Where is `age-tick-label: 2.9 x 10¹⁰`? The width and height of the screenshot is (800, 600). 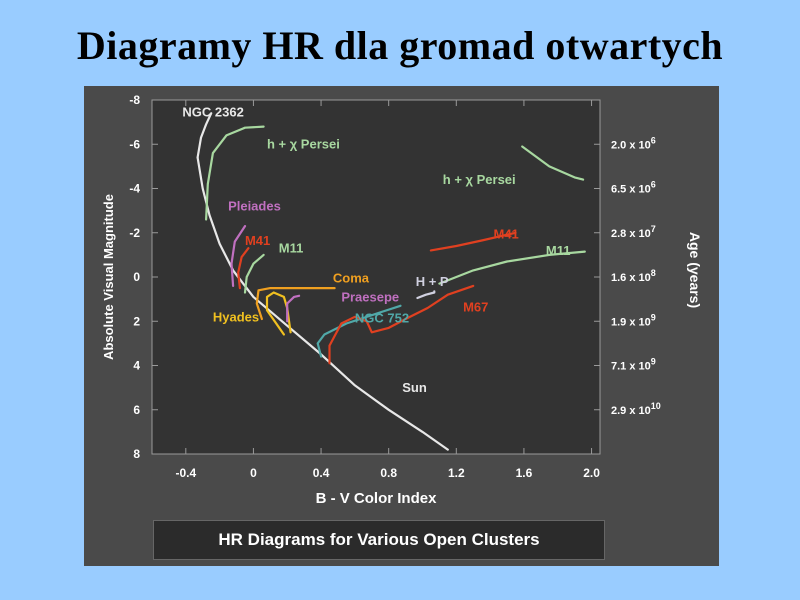
age-tick-label: 2.9 x 10¹⁰ is located at coordinates (636, 409).